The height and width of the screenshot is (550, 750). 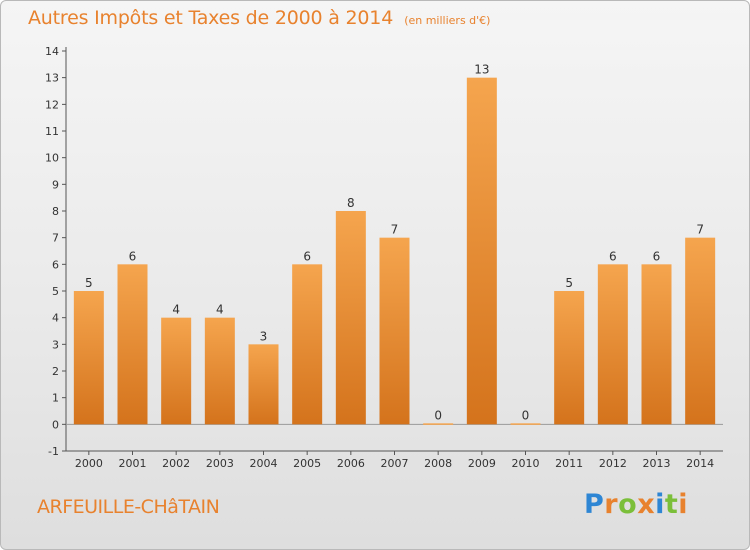 I want to click on y-tick-label: 5, so click(x=55, y=291).